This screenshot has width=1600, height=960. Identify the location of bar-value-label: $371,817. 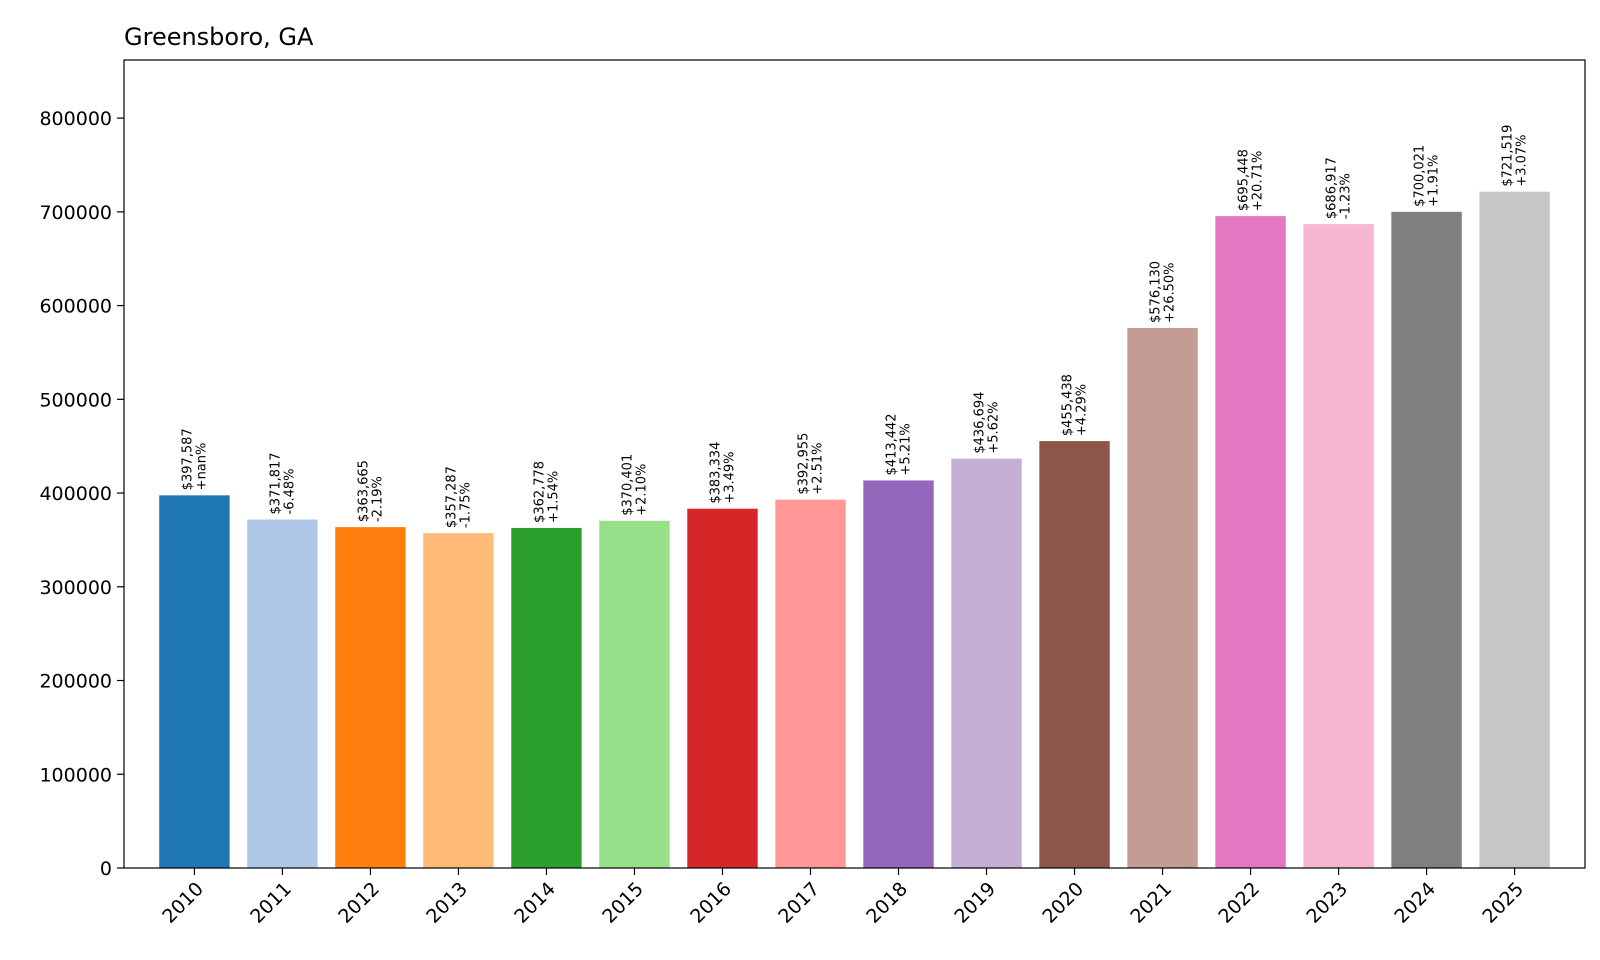
(275, 483).